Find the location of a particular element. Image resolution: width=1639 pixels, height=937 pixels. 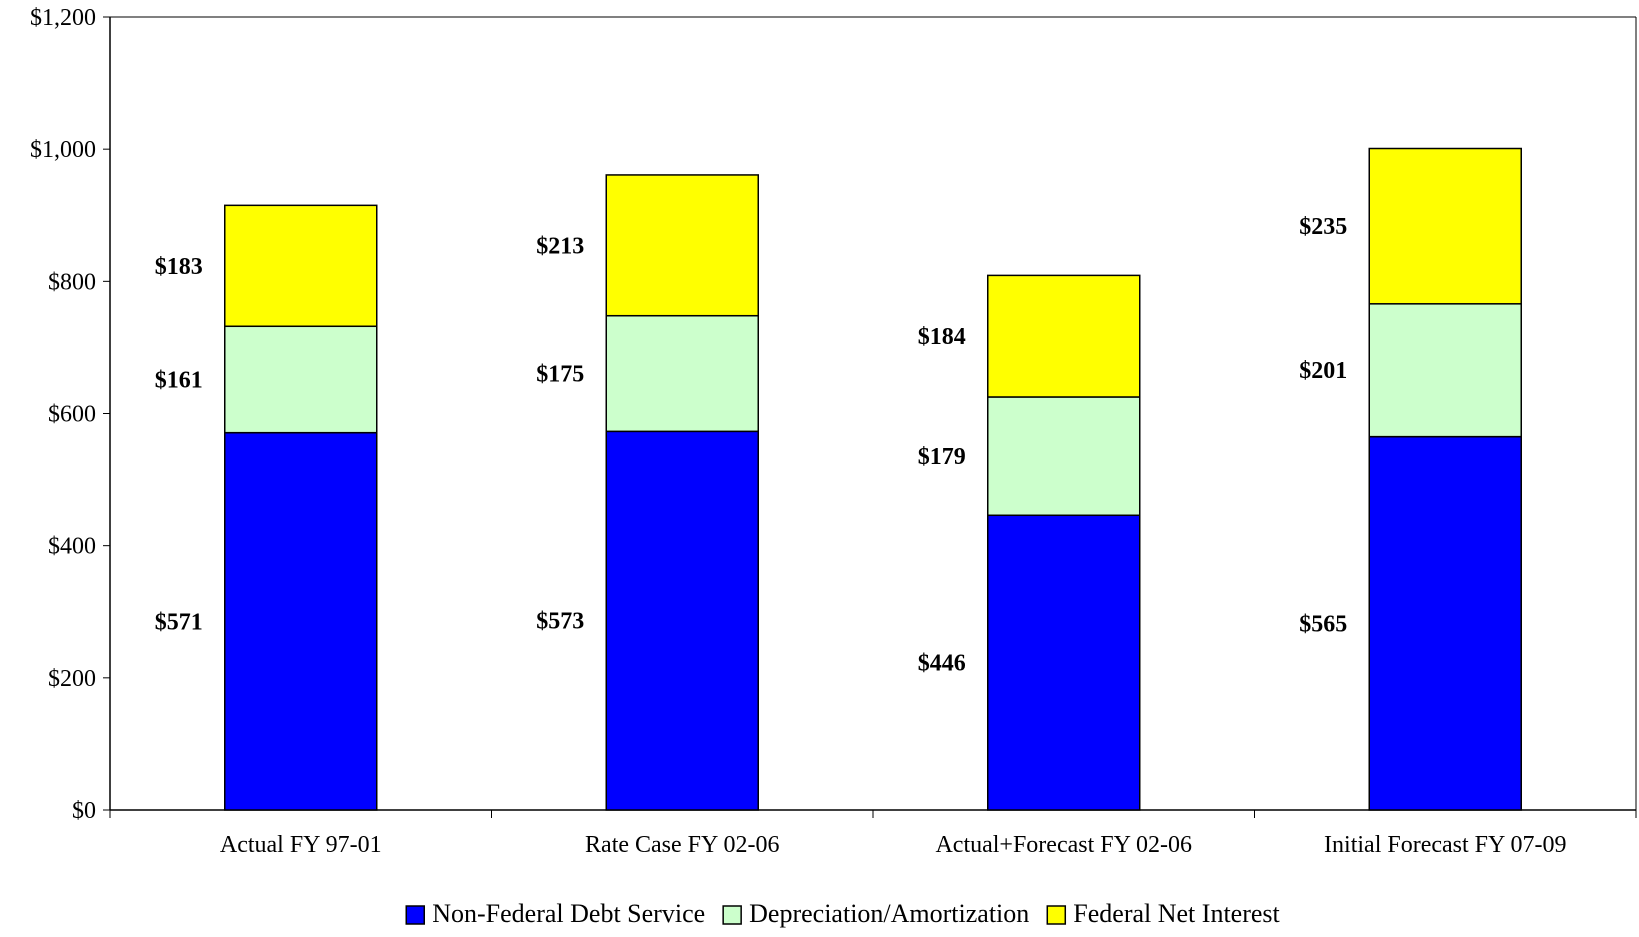

data-label: $183 is located at coordinates (179, 267).